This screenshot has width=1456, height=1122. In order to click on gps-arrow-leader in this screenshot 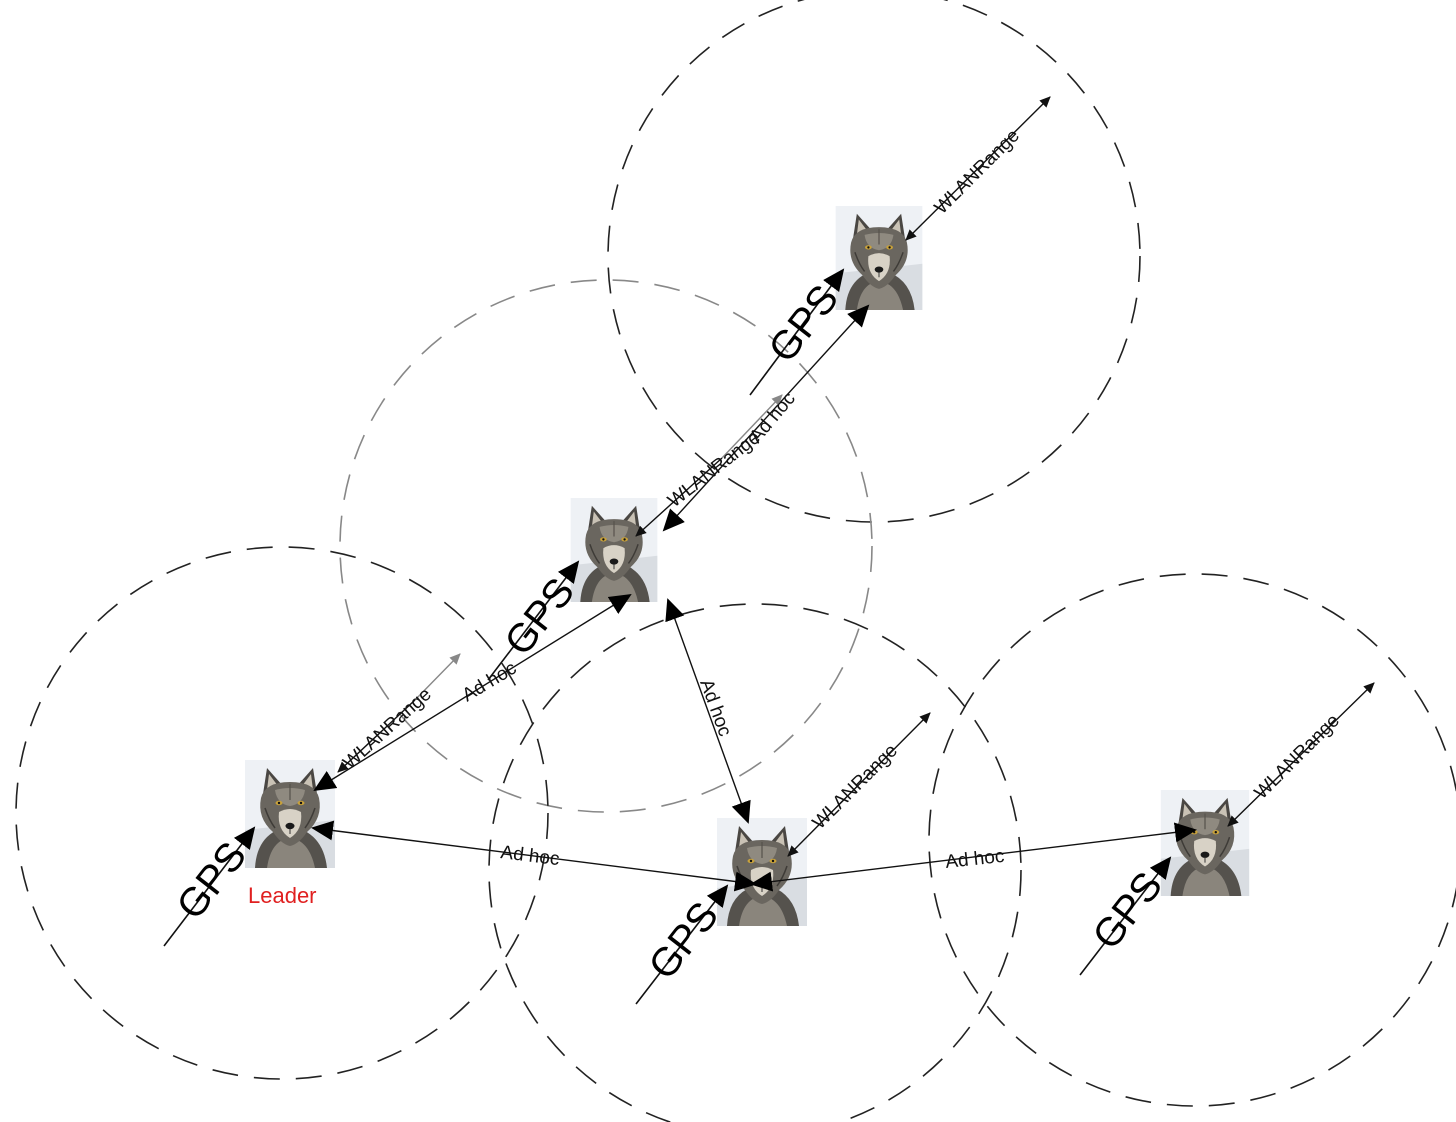, I will do `click(209, 886)`.